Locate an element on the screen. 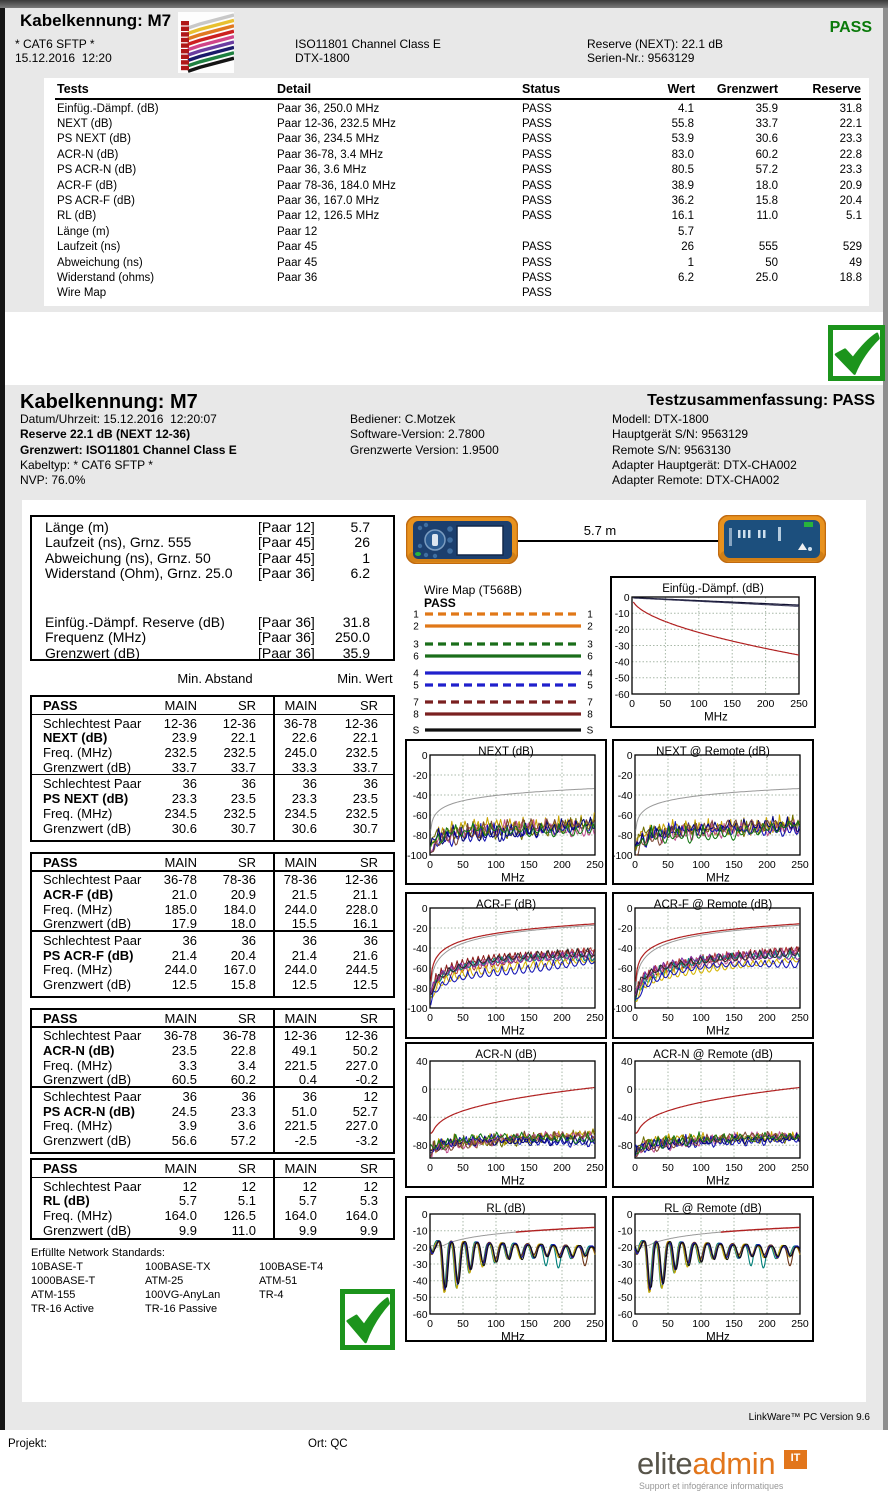 The height and width of the screenshot is (1501, 888). svg-text: RL (dB) is located at coordinates (505, 1209).